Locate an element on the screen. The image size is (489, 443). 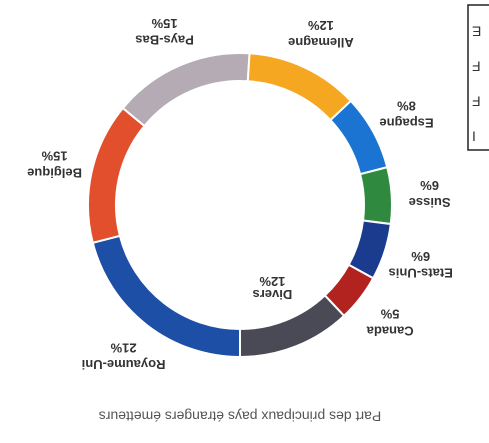
segment-value: 5% is located at coordinates (389, 314).